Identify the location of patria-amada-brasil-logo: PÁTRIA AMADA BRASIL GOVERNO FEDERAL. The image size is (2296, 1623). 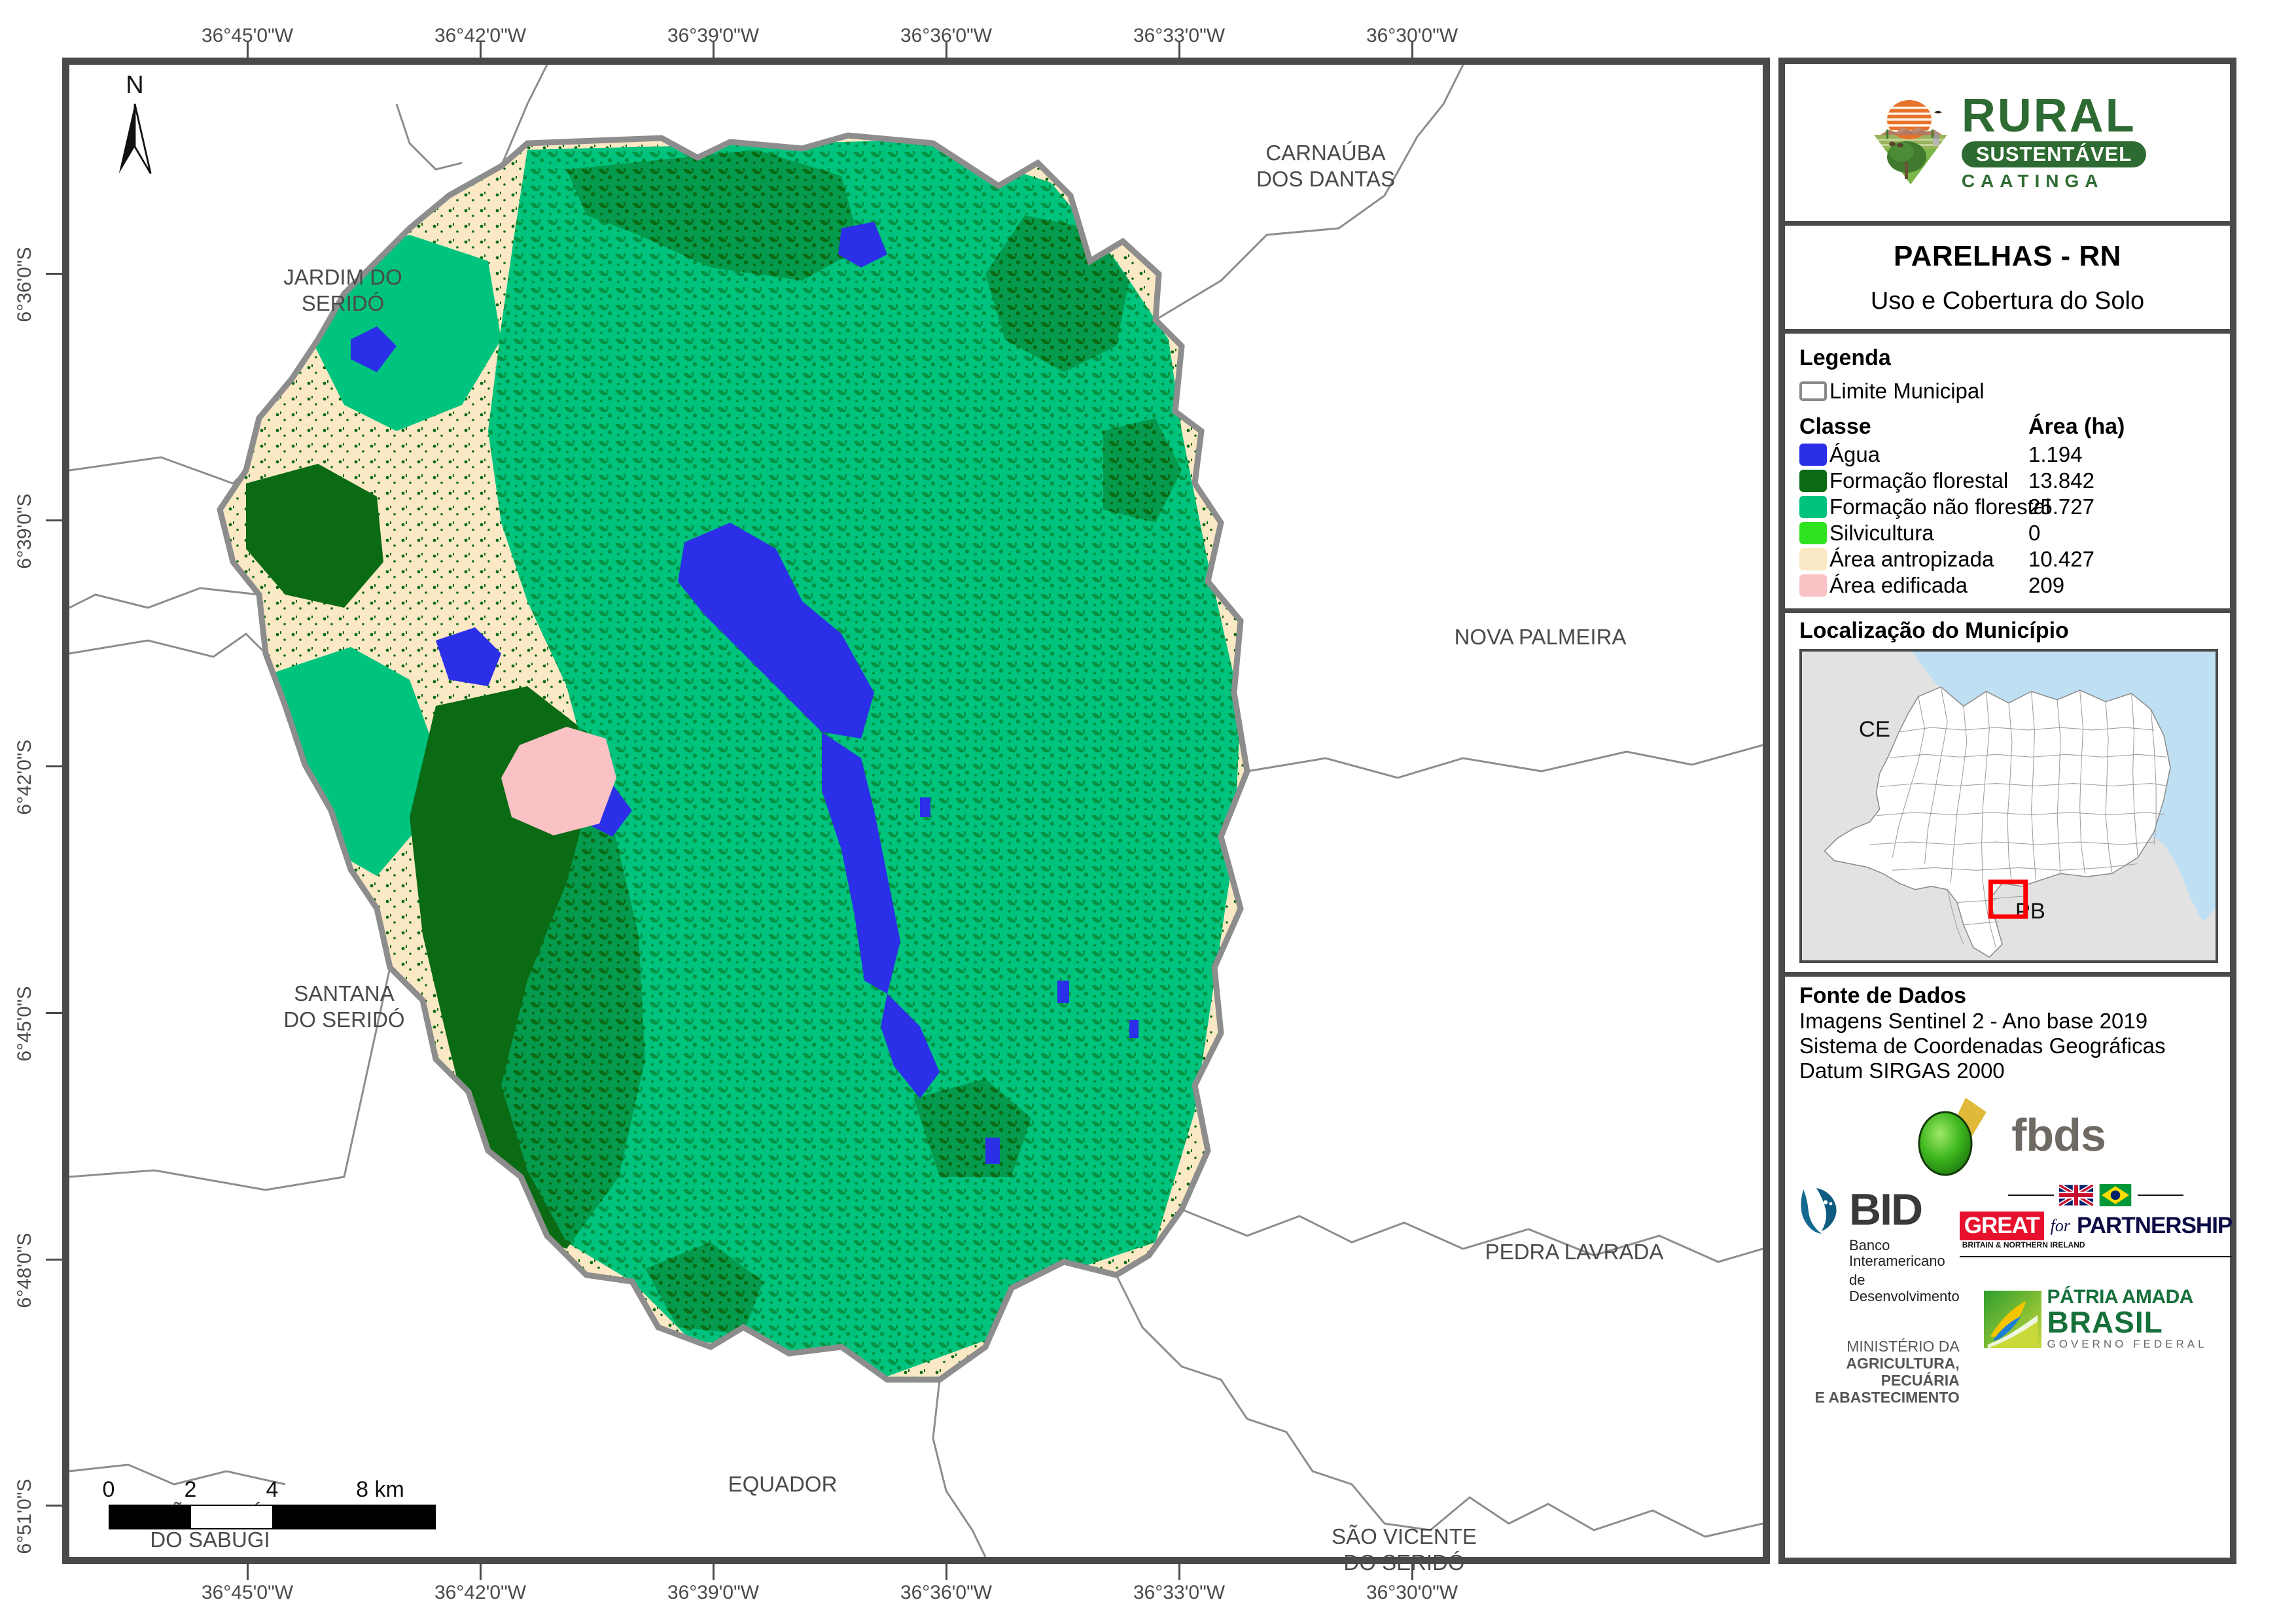
(2095, 1319).